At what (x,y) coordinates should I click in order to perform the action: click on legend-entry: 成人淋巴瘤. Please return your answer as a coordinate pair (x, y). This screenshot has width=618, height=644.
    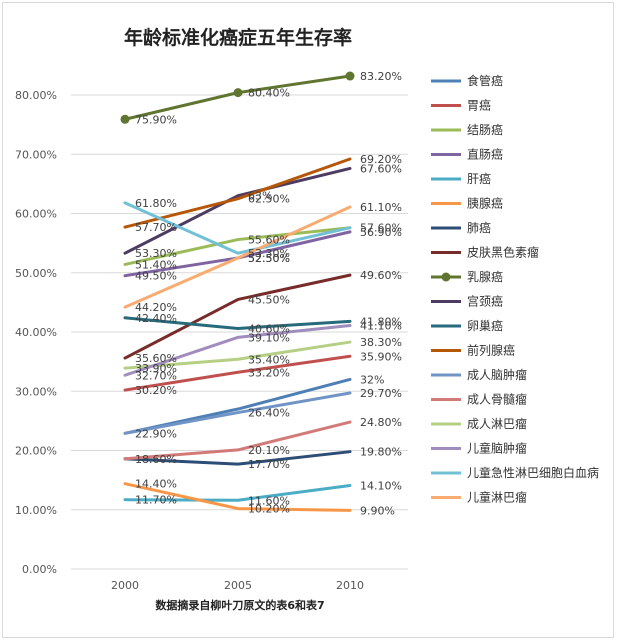
    Looking at the image, I should click on (497, 423).